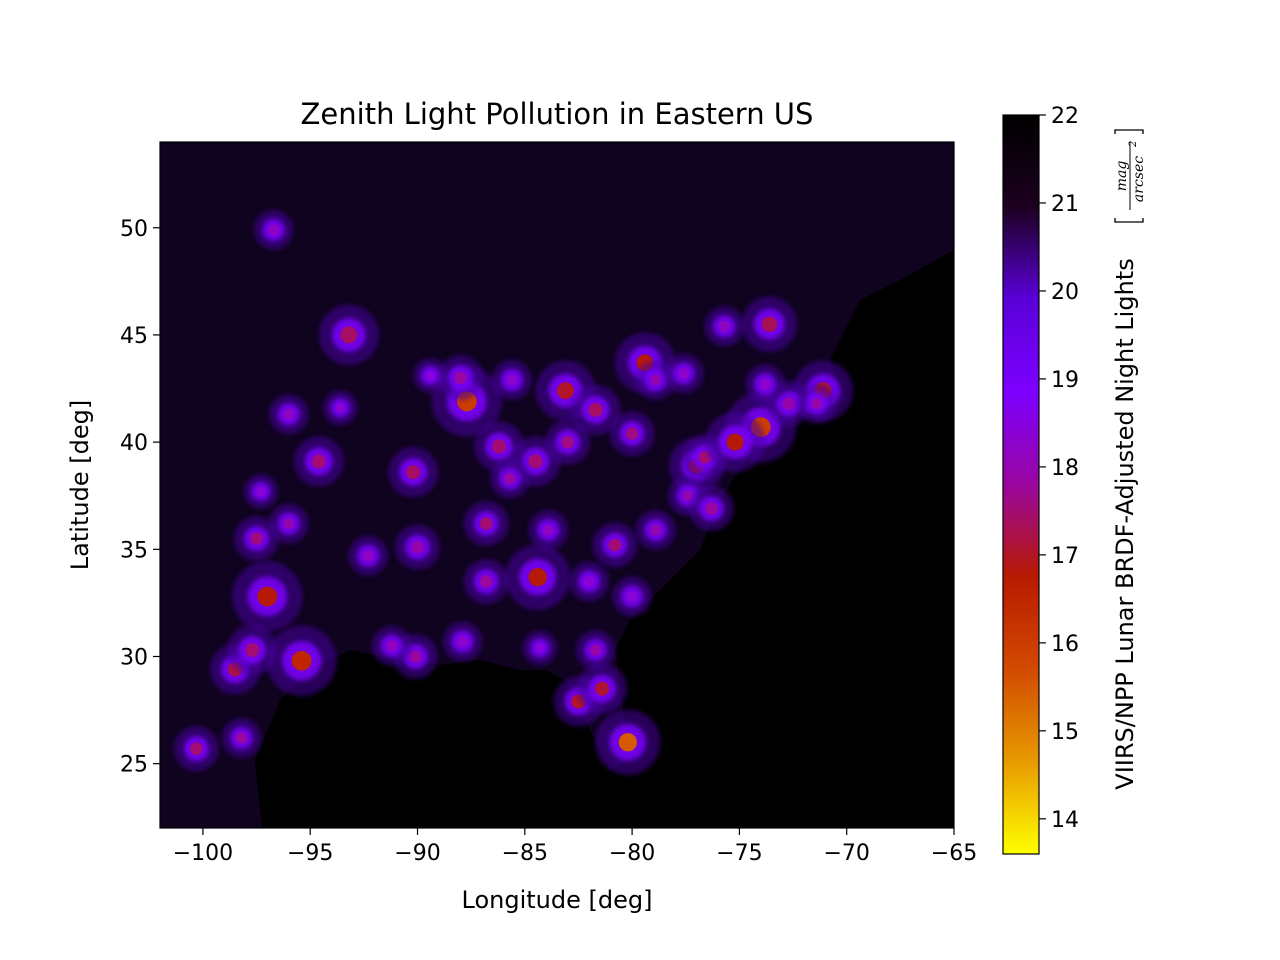  What do you see at coordinates (134, 229) in the screenshot?
I see `y-tick-label: 50` at bounding box center [134, 229].